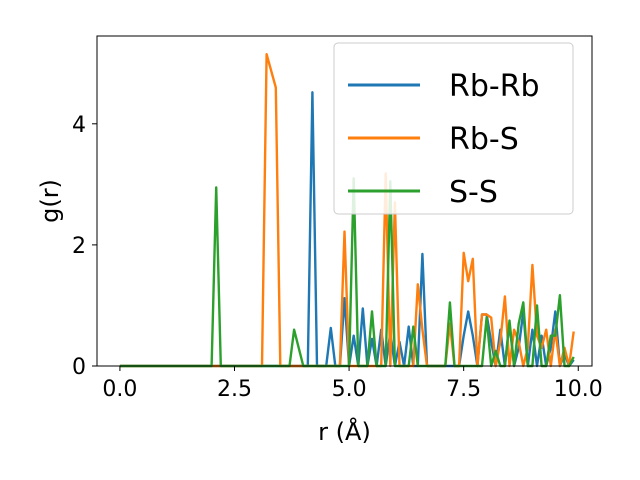 The height and width of the screenshot is (480, 640). Describe the element at coordinates (79, 125) in the screenshot. I see `y-tick-label: 4` at that location.